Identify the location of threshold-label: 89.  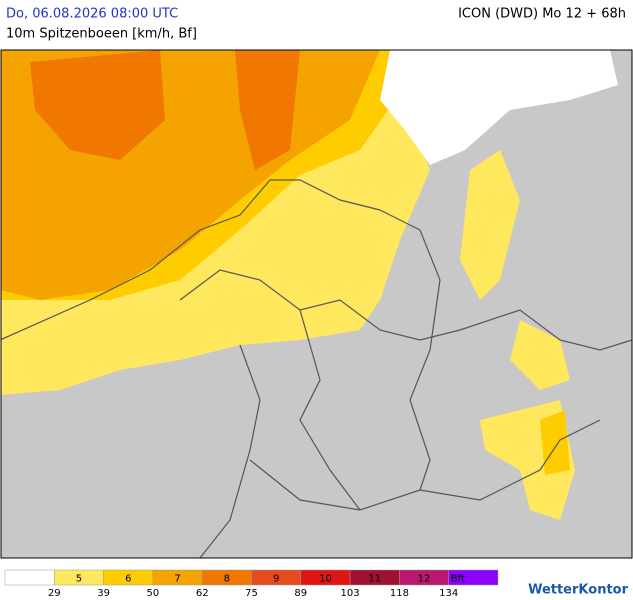
(300, 593).